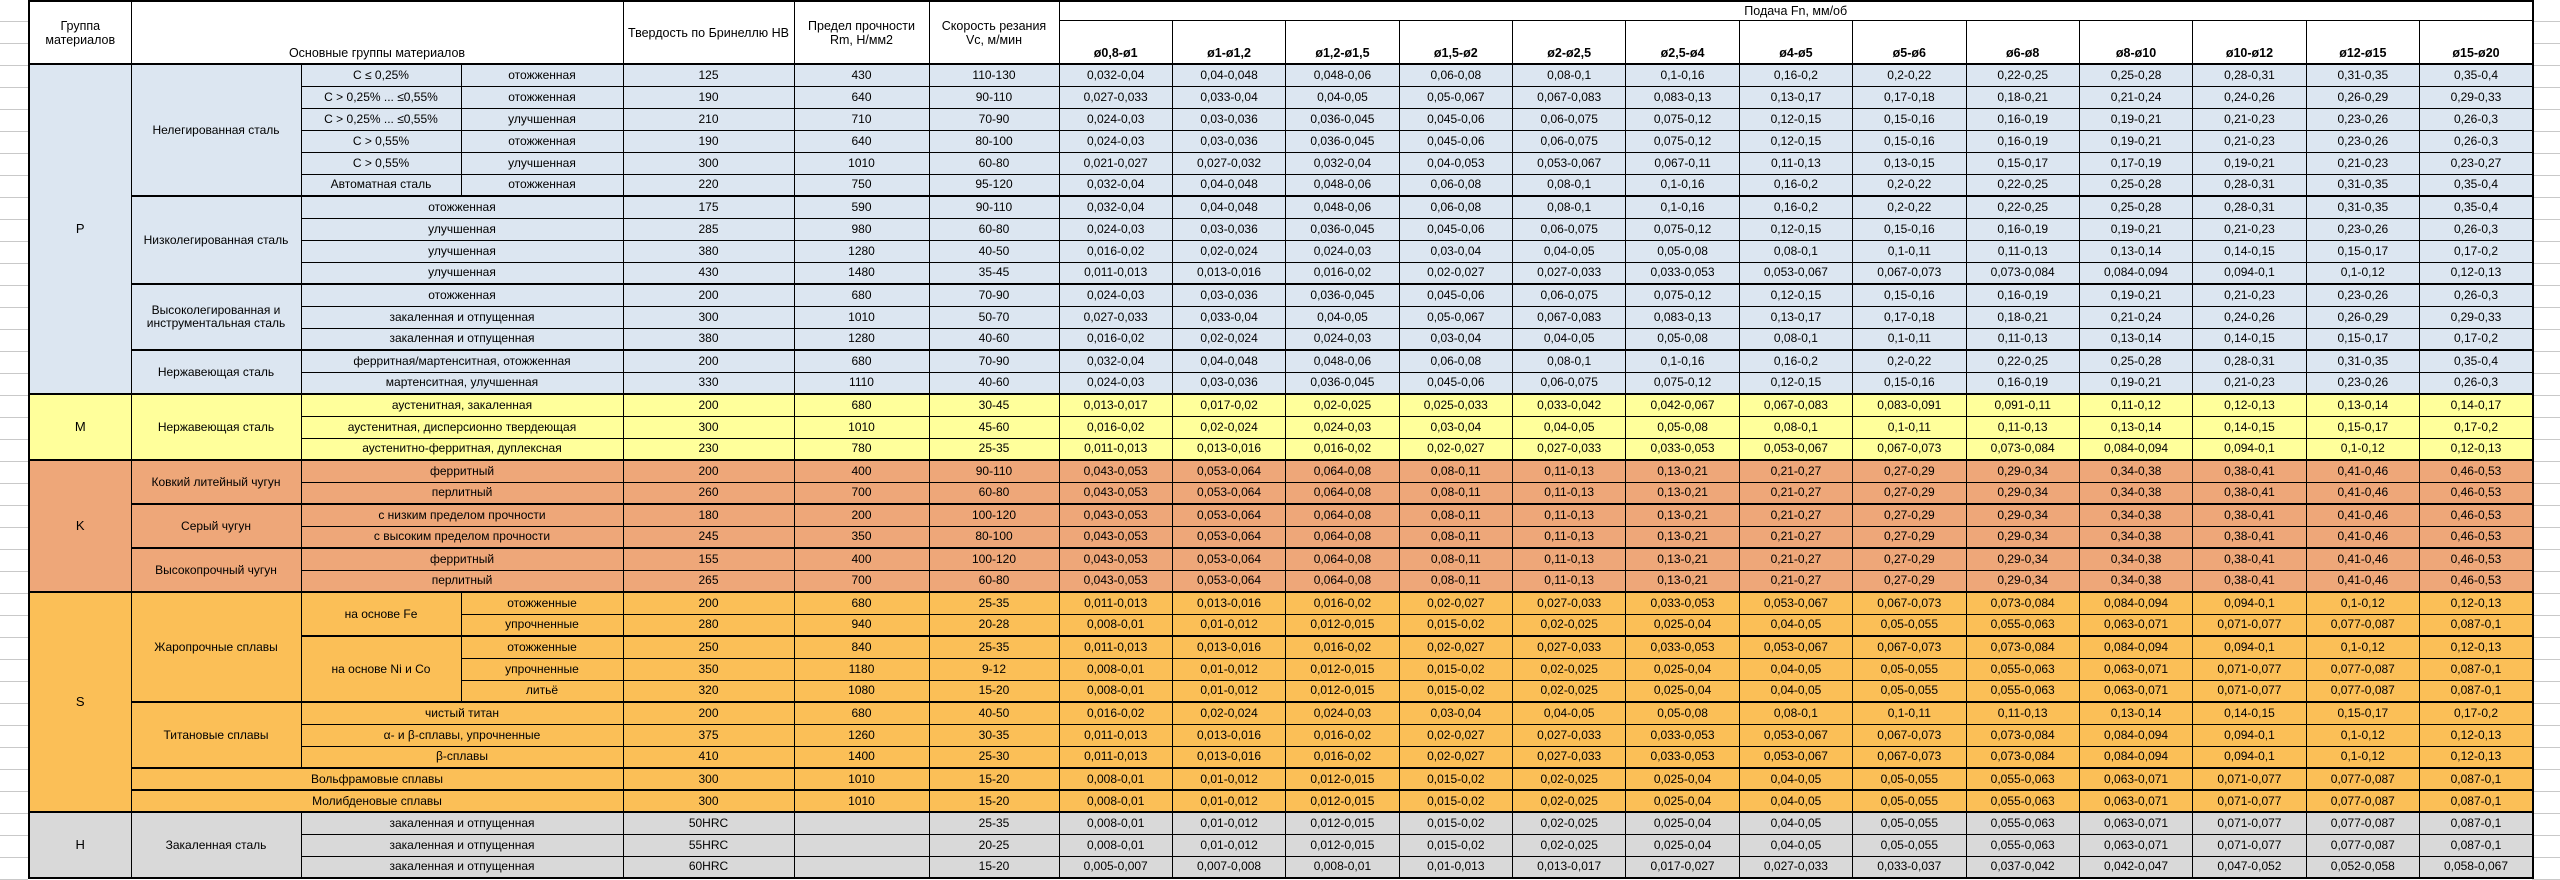 This screenshot has width=2560, height=880. What do you see at coordinates (462, 713) in the screenshot?
I see `material-label-cell: чистый титан` at bounding box center [462, 713].